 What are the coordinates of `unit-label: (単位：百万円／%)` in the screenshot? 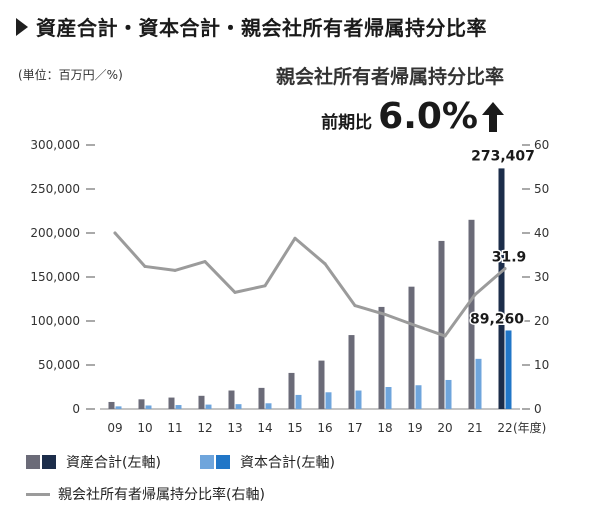 It's located at (70, 75).